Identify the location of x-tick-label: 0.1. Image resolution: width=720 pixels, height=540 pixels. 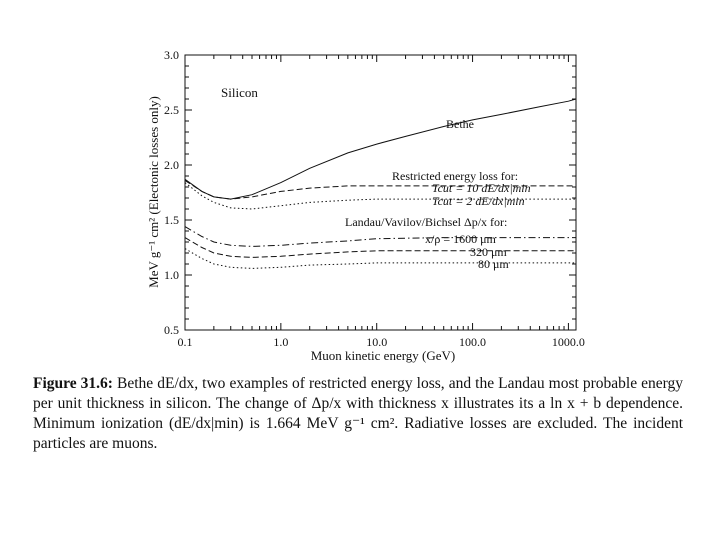
(185, 342).